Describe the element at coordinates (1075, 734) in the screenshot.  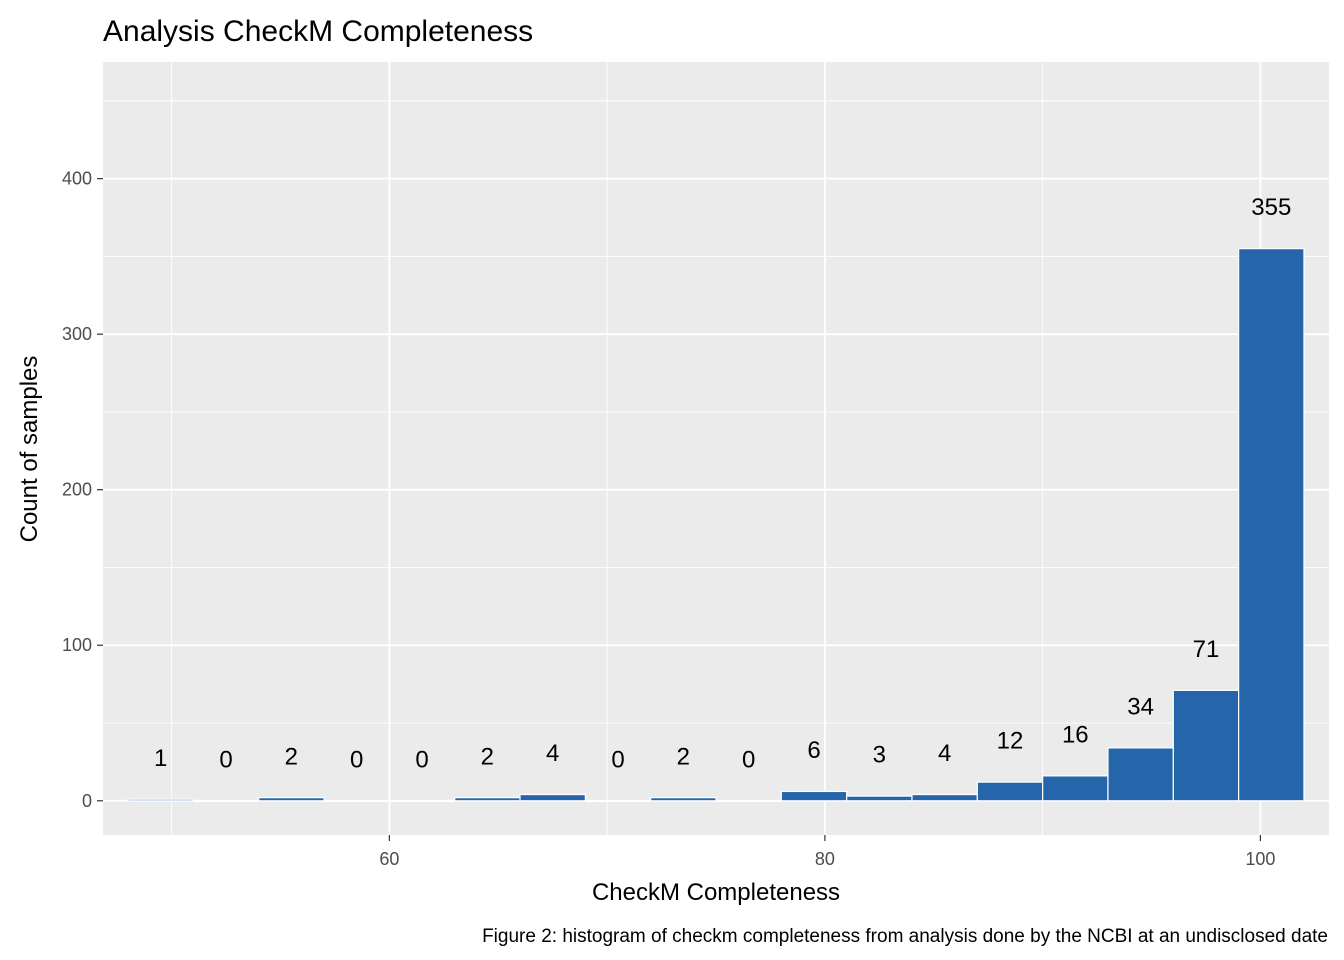
I see `bar-count-label: 16` at that location.